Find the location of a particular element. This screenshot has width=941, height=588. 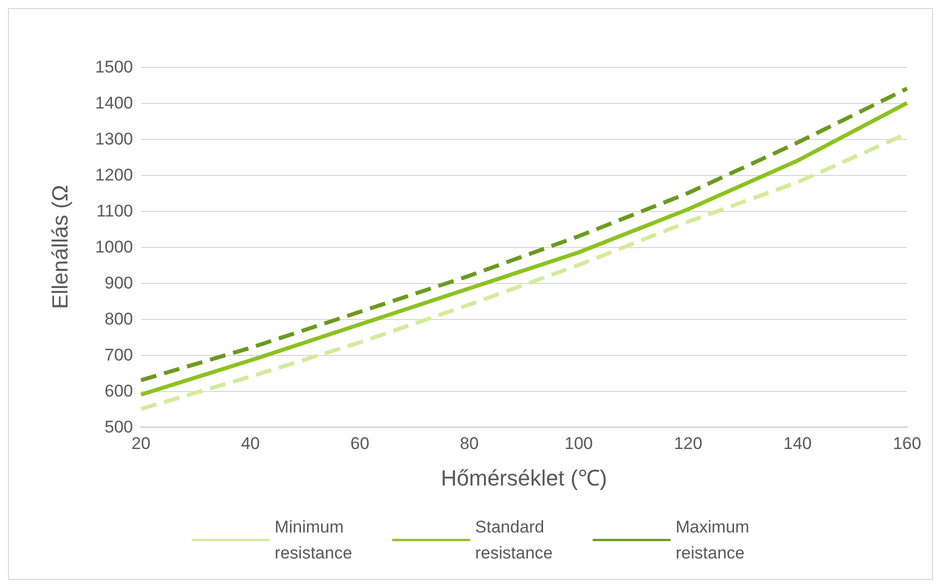

y-tick-label: 1500 is located at coordinates (114, 67).